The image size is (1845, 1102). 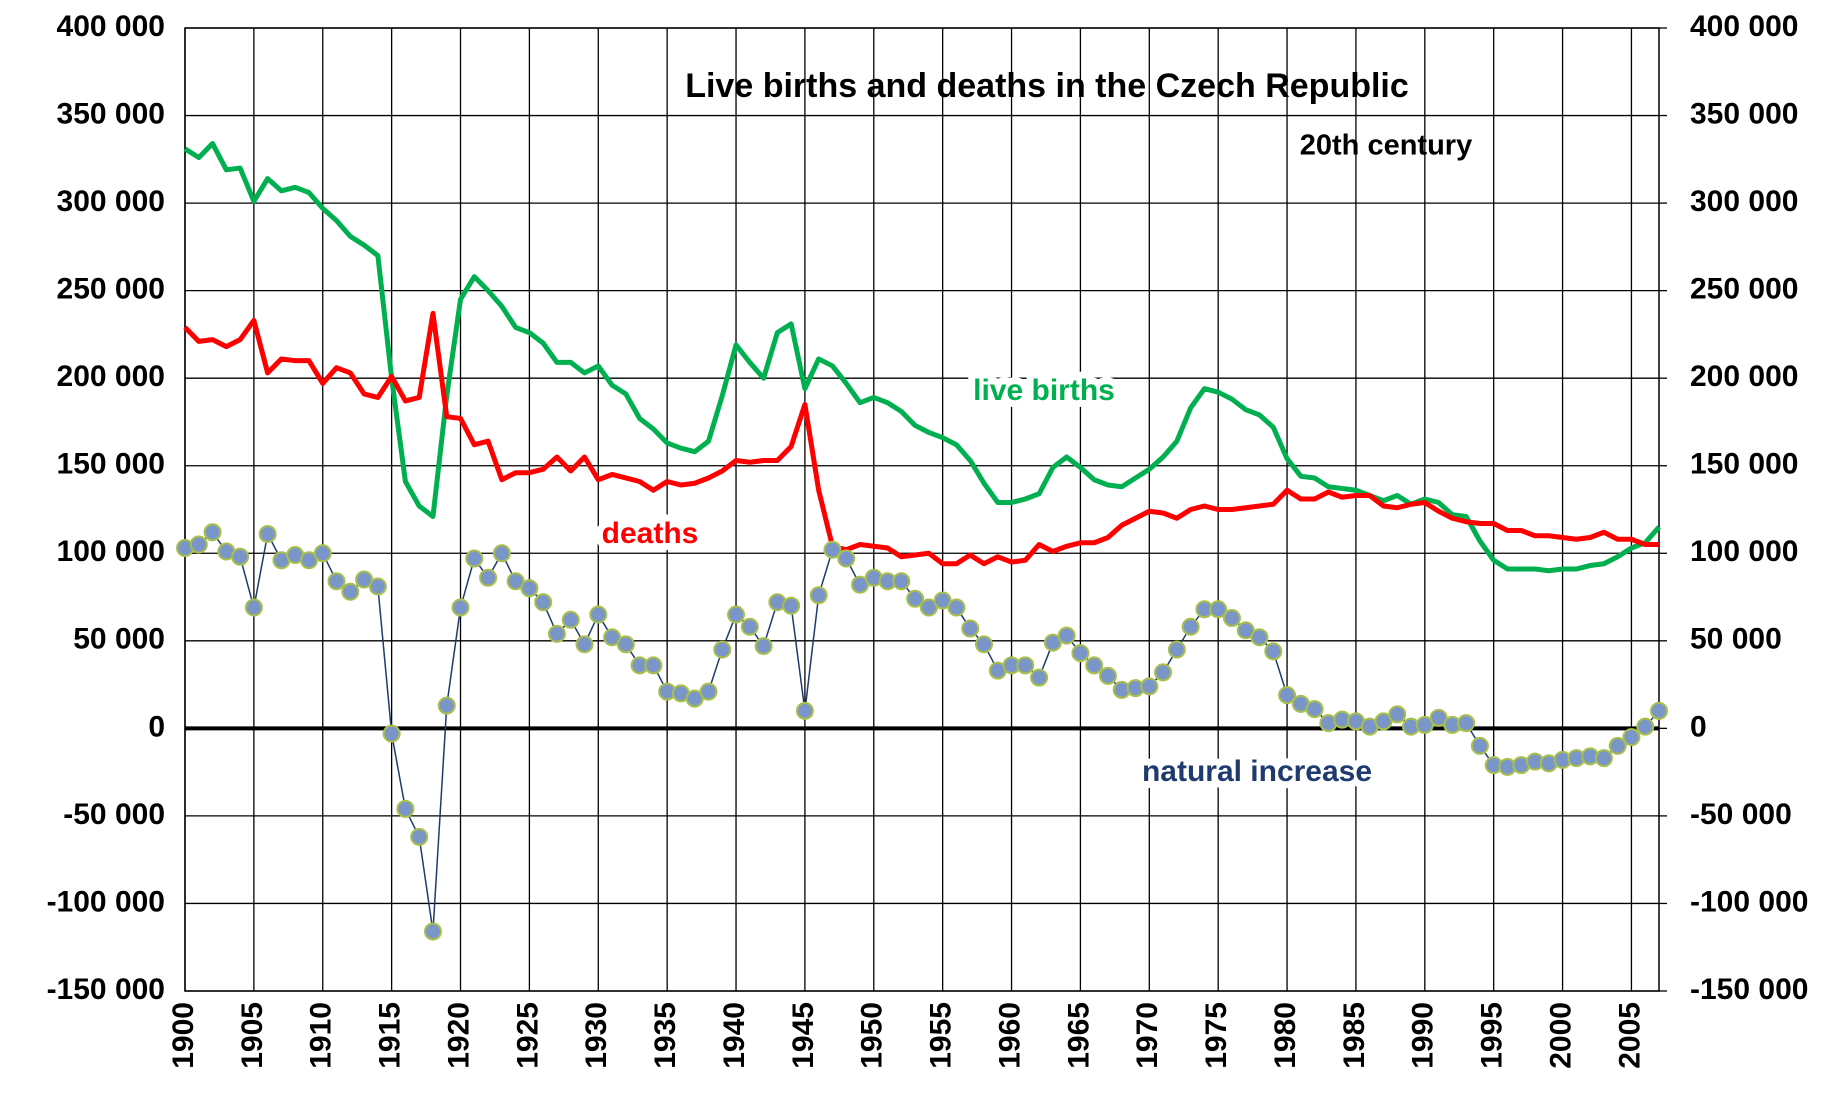 I want to click on x-tick-label: 1970, so click(x=1147, y=1035).